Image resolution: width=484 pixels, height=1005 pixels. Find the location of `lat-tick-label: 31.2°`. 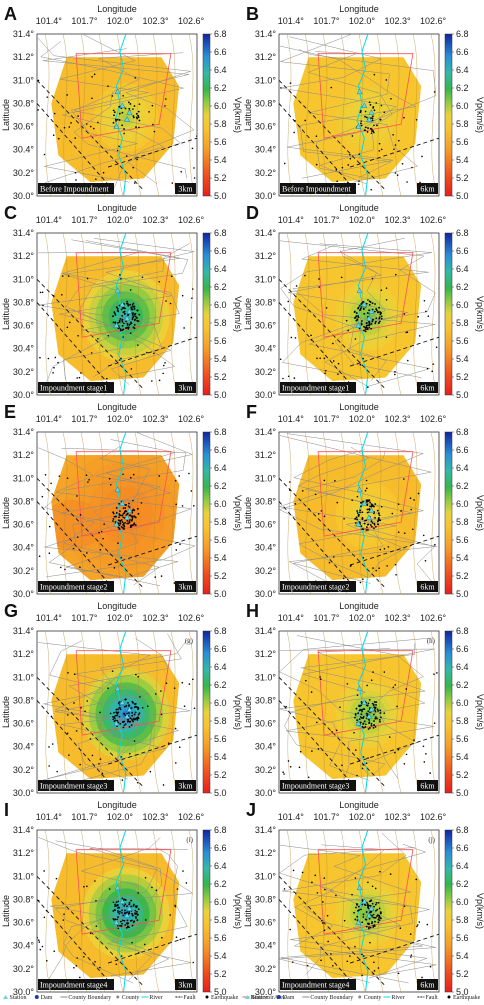

lat-tick-label: 31.2° is located at coordinates (266, 256).